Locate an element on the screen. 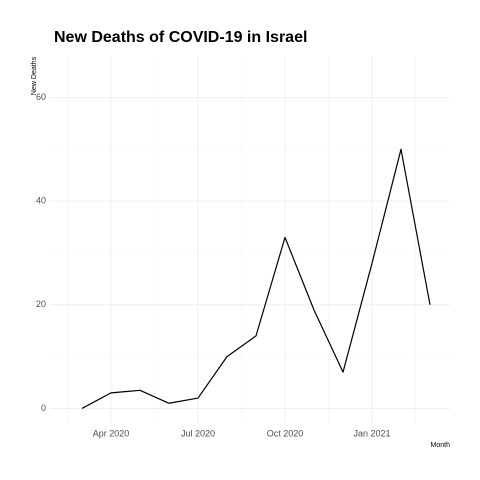 The image size is (480, 480). chart-title: New Deaths of COVID-19 in Israel is located at coordinates (180, 37).